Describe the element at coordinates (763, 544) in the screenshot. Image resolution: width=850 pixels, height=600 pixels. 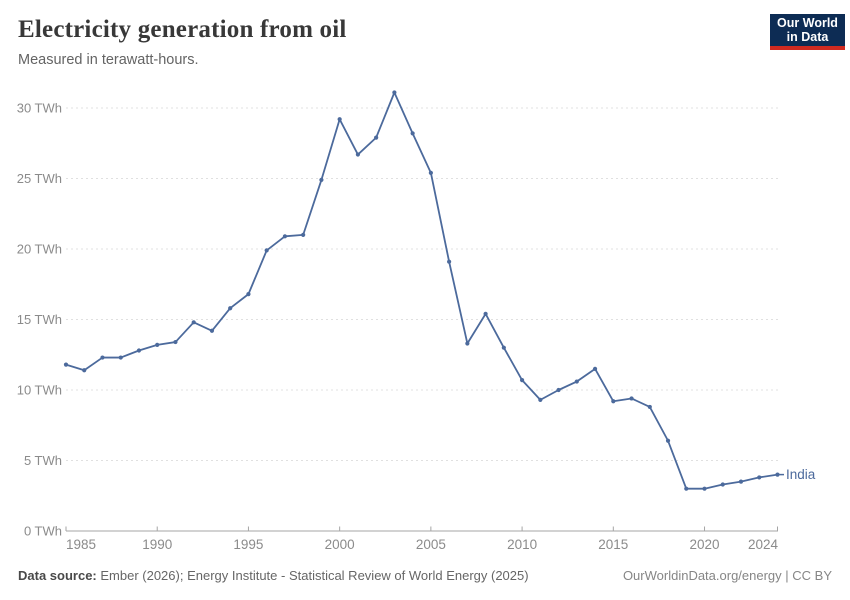
I see `x-tick-label: 2024` at that location.